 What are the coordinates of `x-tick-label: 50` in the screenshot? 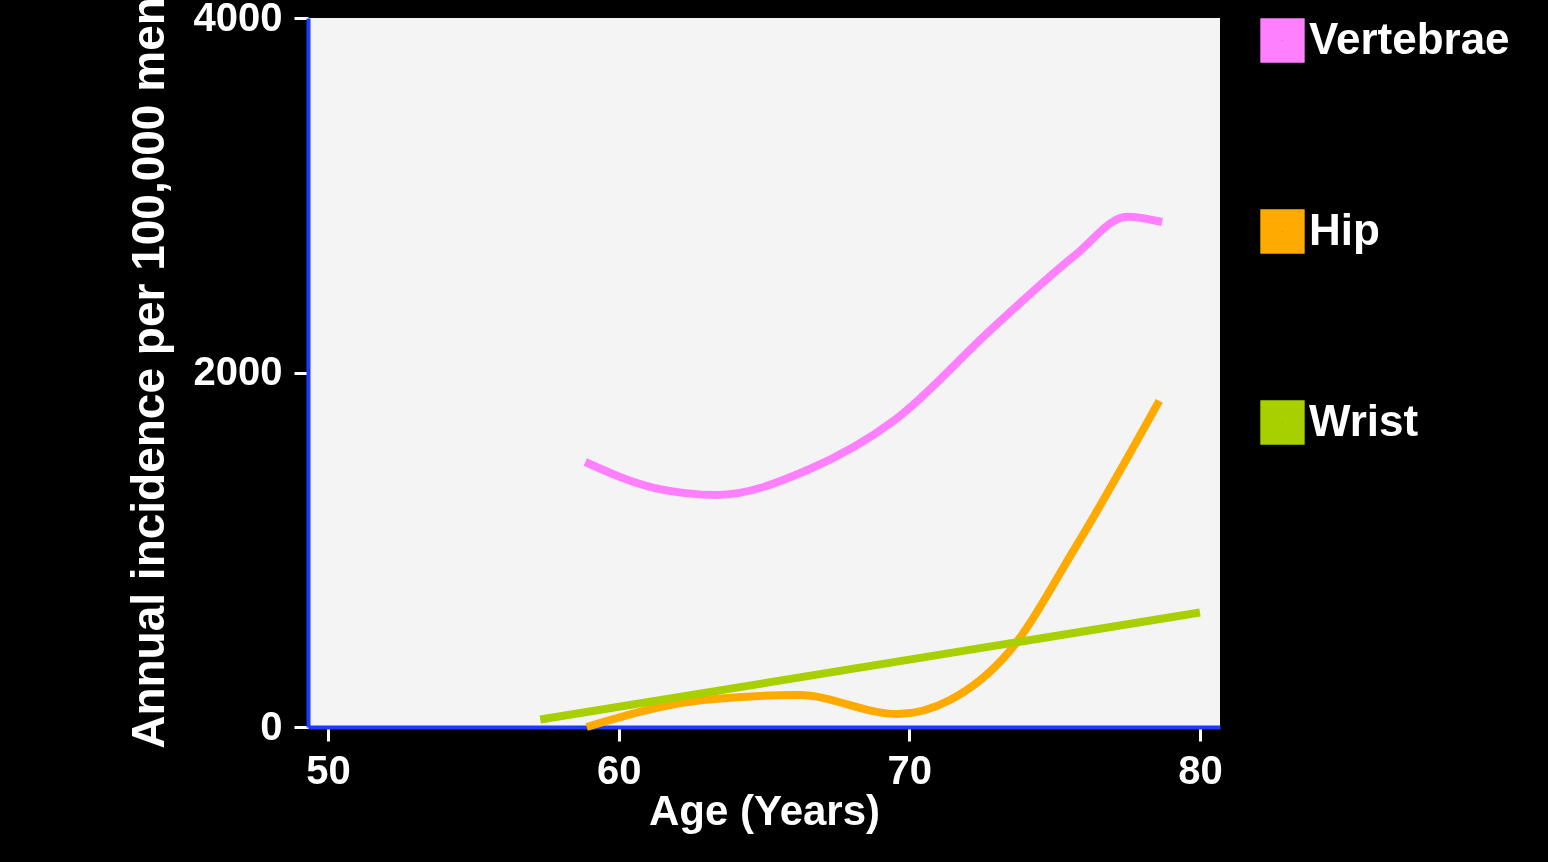 It's located at (328, 769).